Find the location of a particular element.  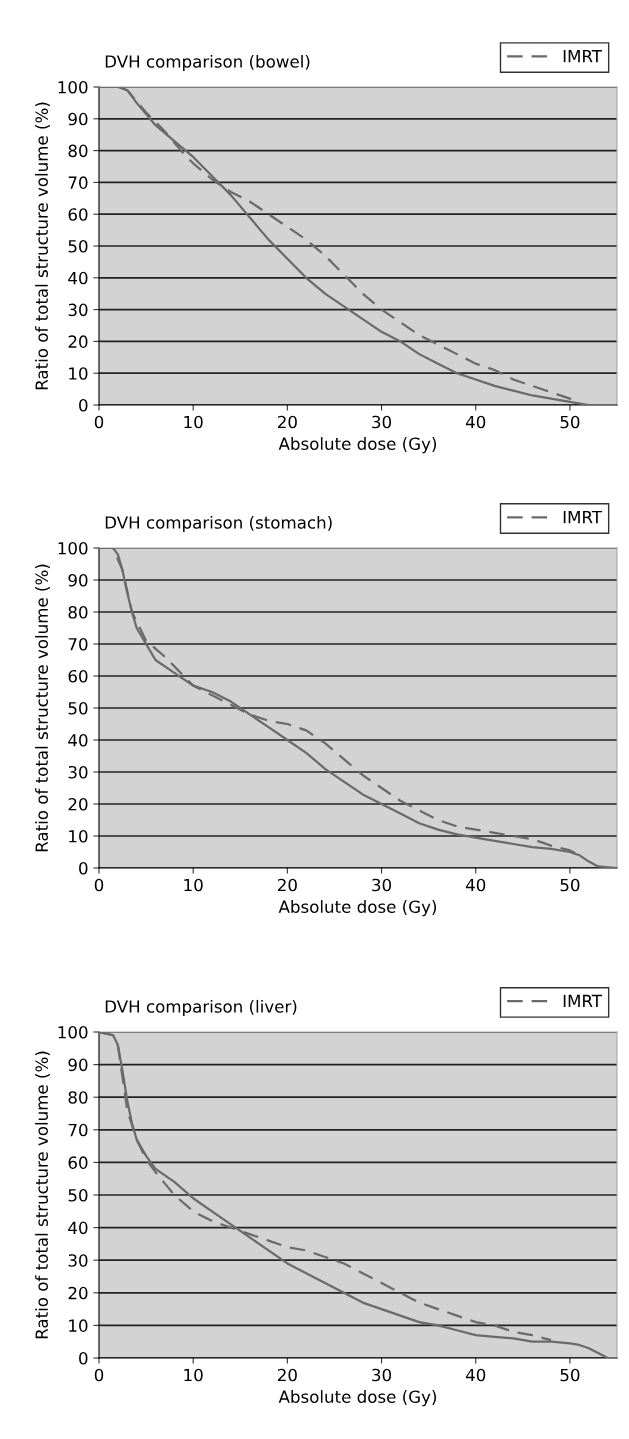

chart-title: DVH comparison (bowel) is located at coordinates (207, 63).